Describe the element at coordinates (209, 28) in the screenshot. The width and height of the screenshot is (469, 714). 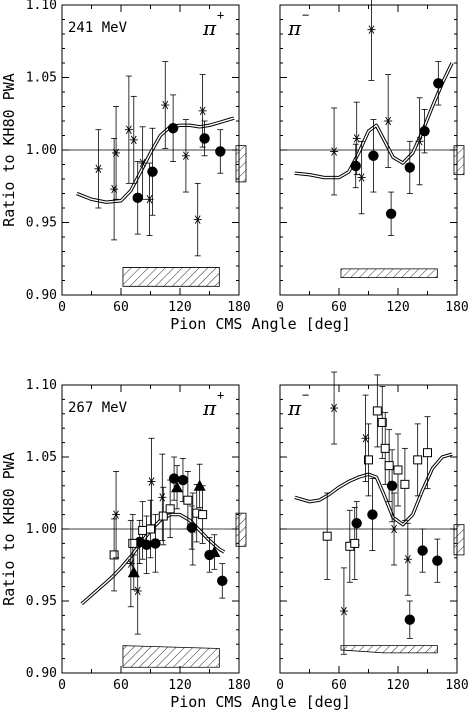
I see `pion-symbol: π` at that location.